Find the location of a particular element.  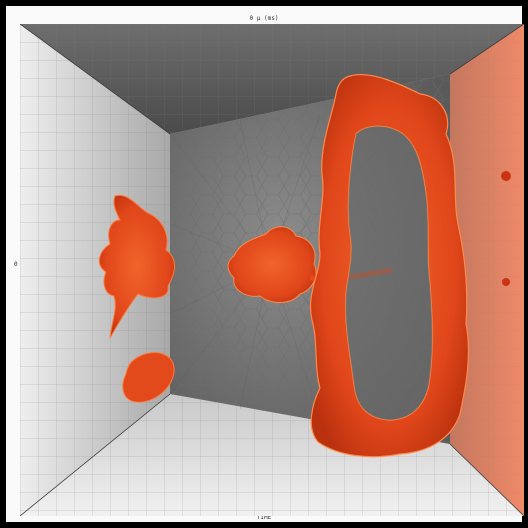

ring-void is located at coordinates (389, 273).